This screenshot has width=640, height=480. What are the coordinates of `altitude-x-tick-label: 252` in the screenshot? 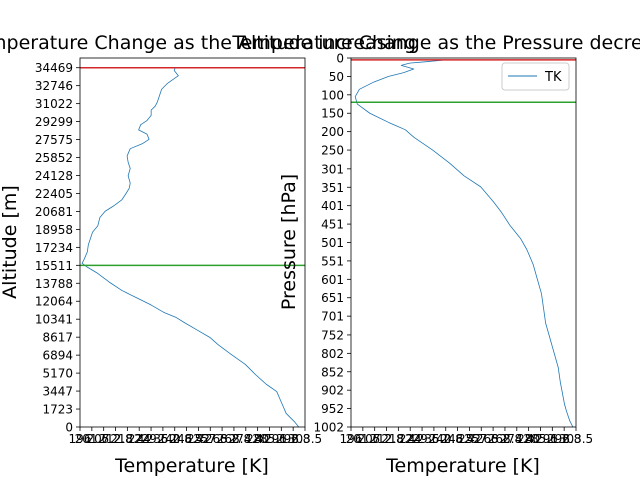 It's located at (198, 439).